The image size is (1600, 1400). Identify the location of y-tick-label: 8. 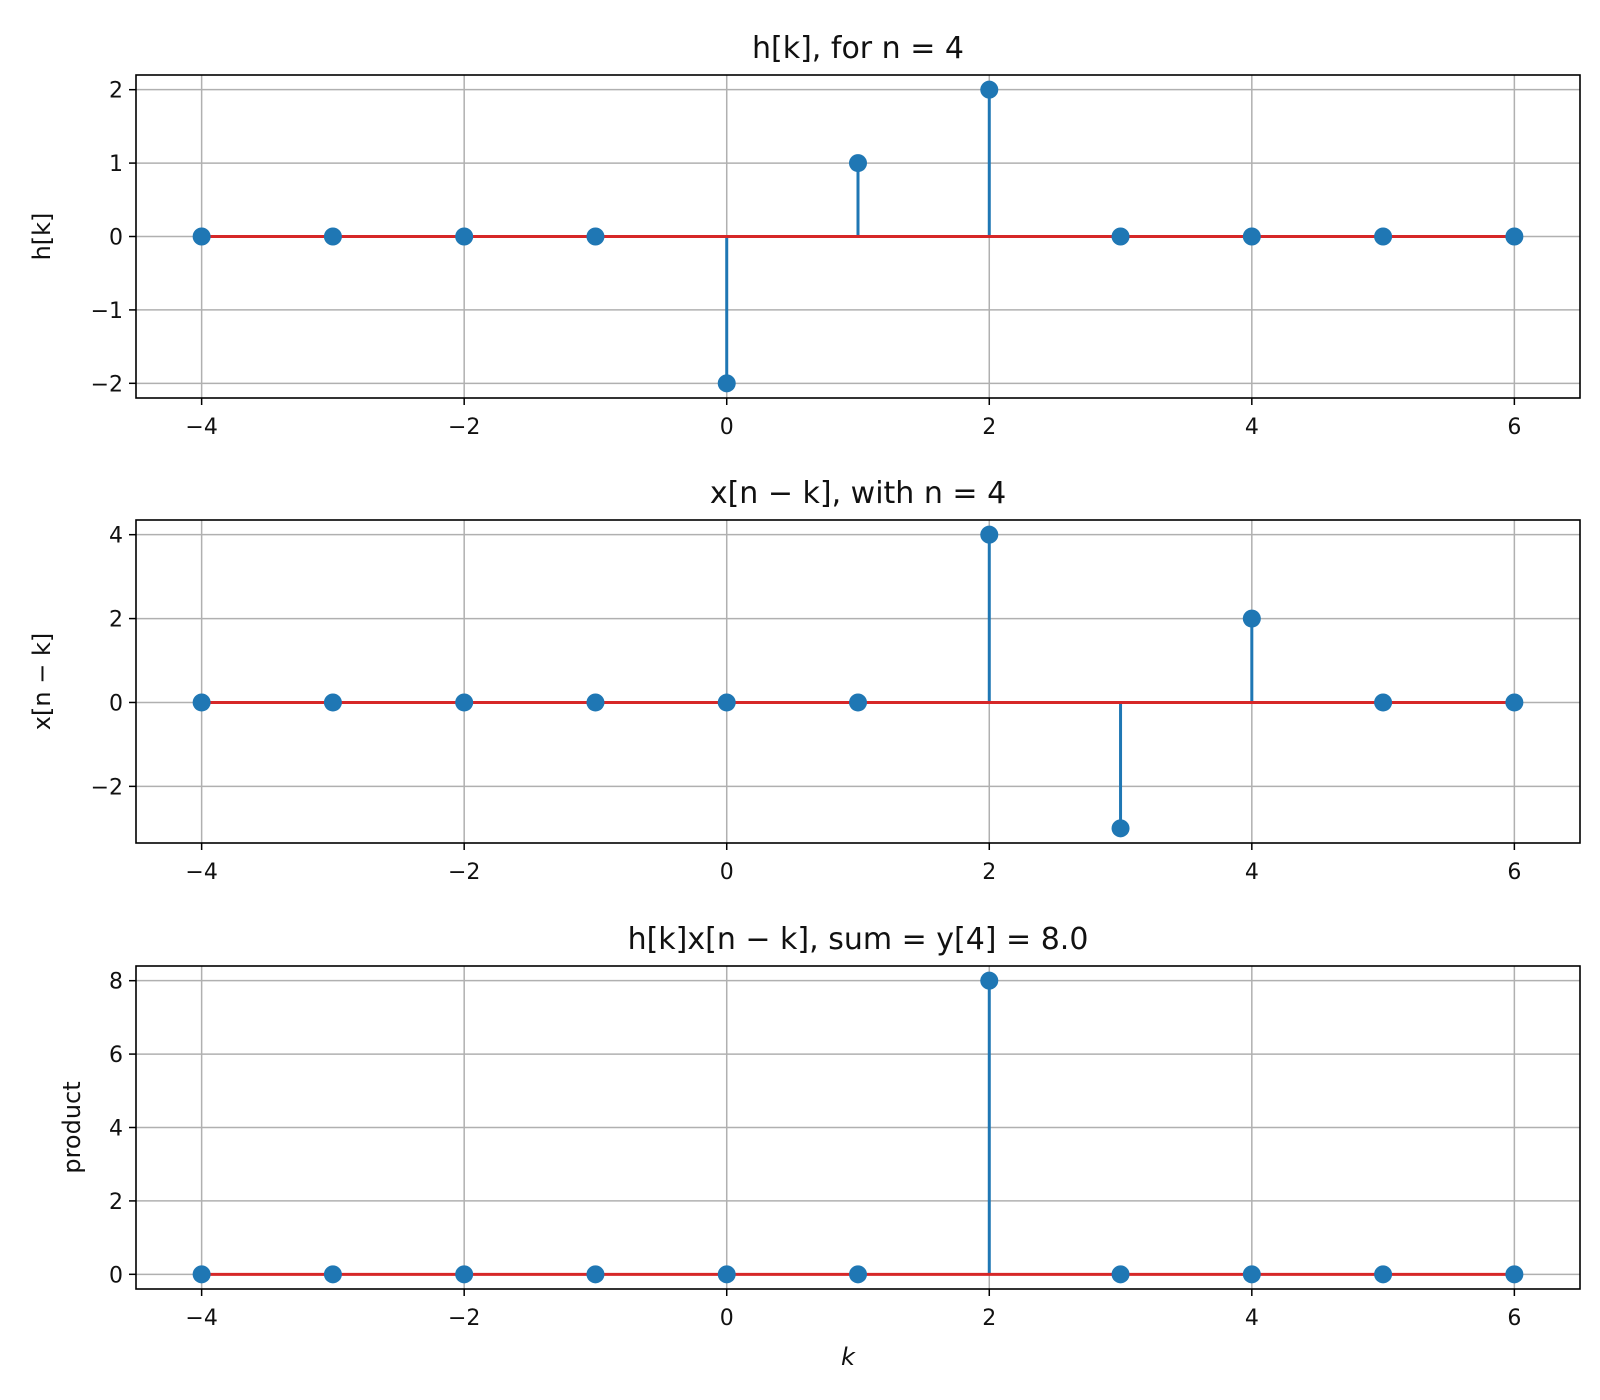
(116, 982).